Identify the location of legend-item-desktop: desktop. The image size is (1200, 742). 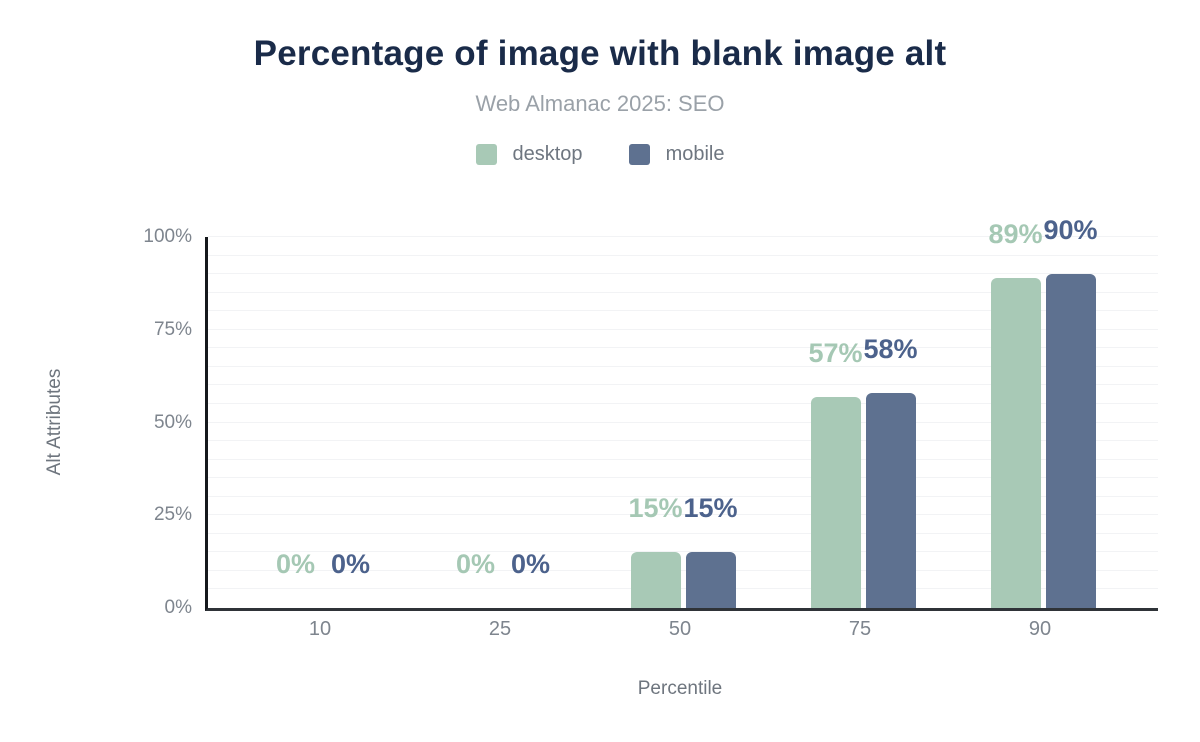
(529, 154).